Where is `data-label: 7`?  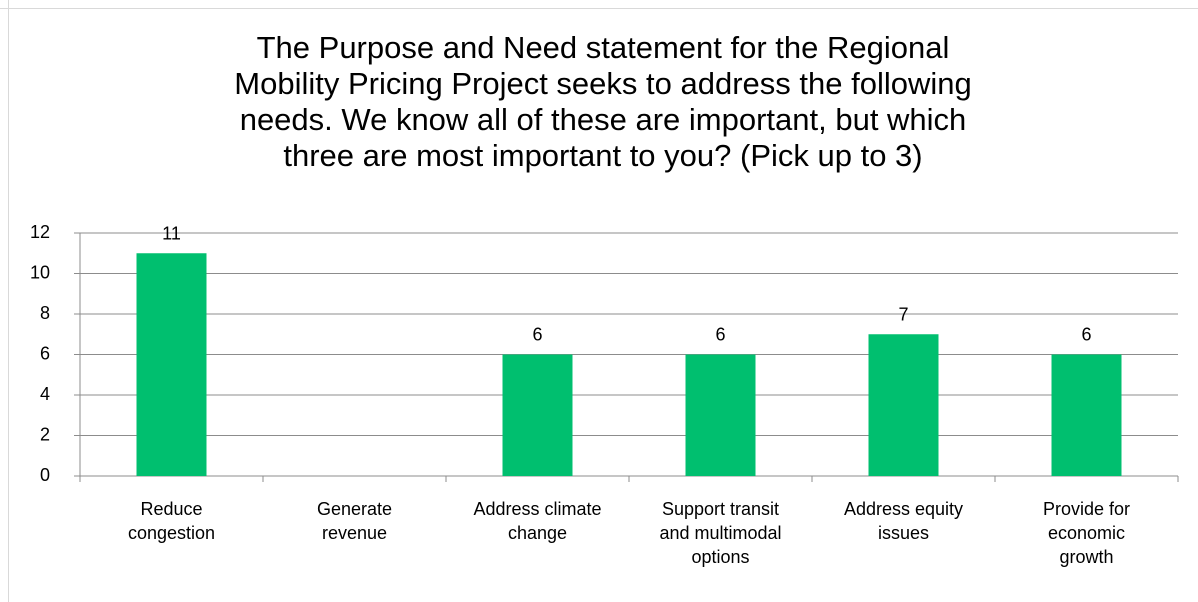 data-label: 7 is located at coordinates (903, 314).